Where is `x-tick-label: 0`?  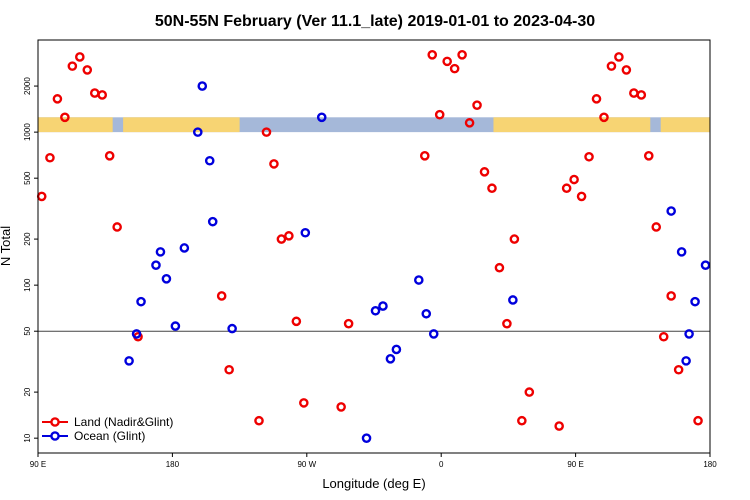 x-tick-label: 0 is located at coordinates (441, 464).